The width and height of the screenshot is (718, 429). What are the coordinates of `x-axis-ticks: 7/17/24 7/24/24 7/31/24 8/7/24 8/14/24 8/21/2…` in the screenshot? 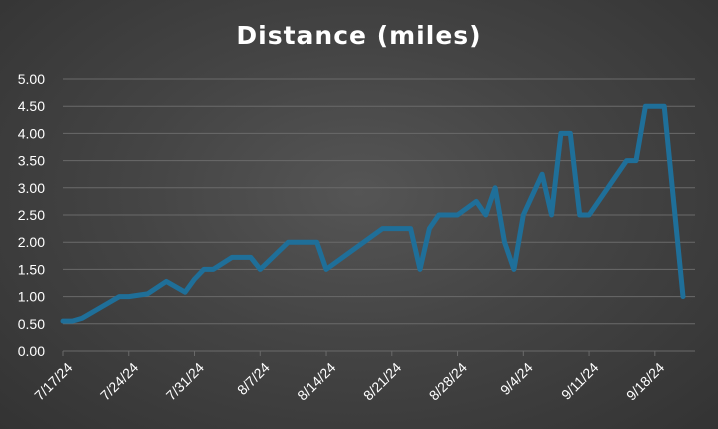 It's located at (349, 377).